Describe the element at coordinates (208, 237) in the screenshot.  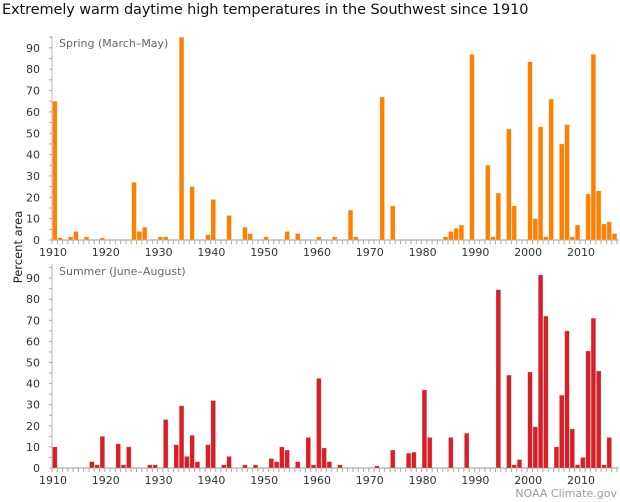
I see `spring-bar-1939` at that location.